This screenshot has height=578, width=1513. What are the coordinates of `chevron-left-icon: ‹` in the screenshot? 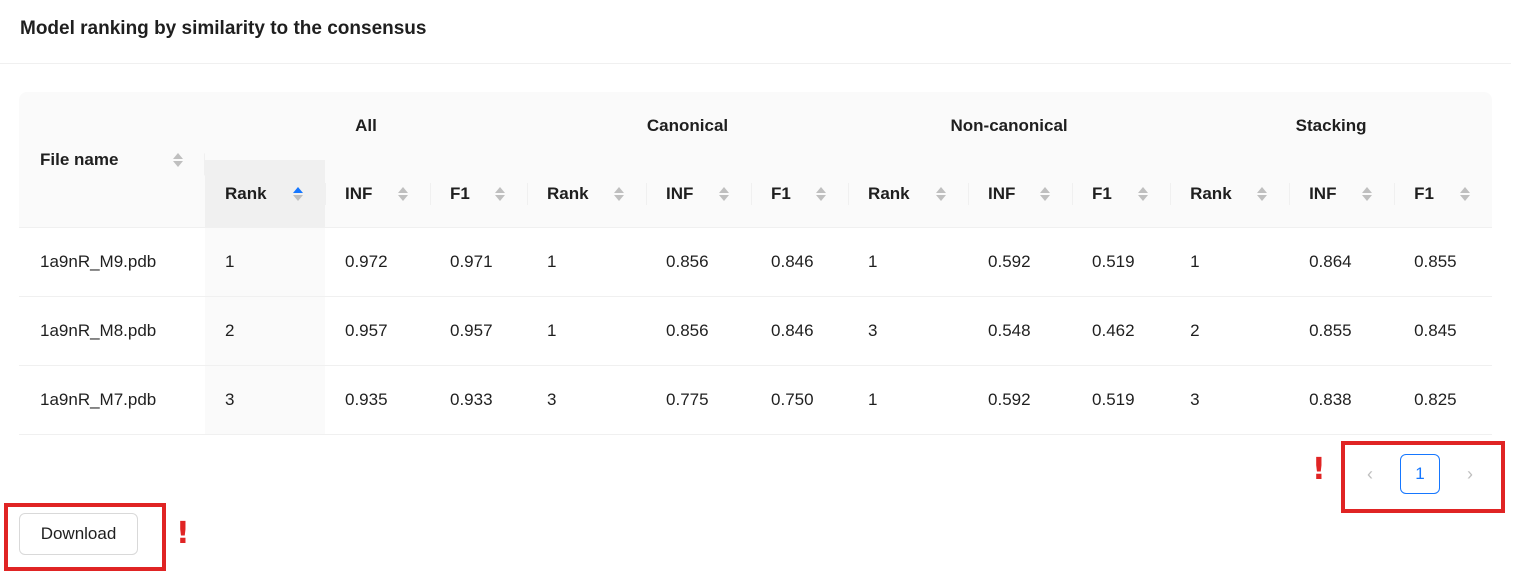 It's located at (1370, 473).